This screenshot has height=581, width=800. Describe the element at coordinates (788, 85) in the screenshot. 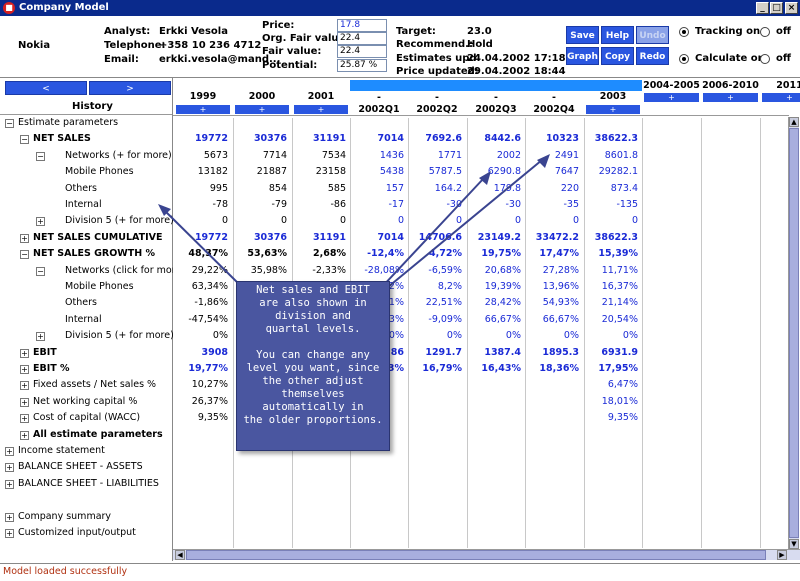

I see `period-header: 2011` at that location.